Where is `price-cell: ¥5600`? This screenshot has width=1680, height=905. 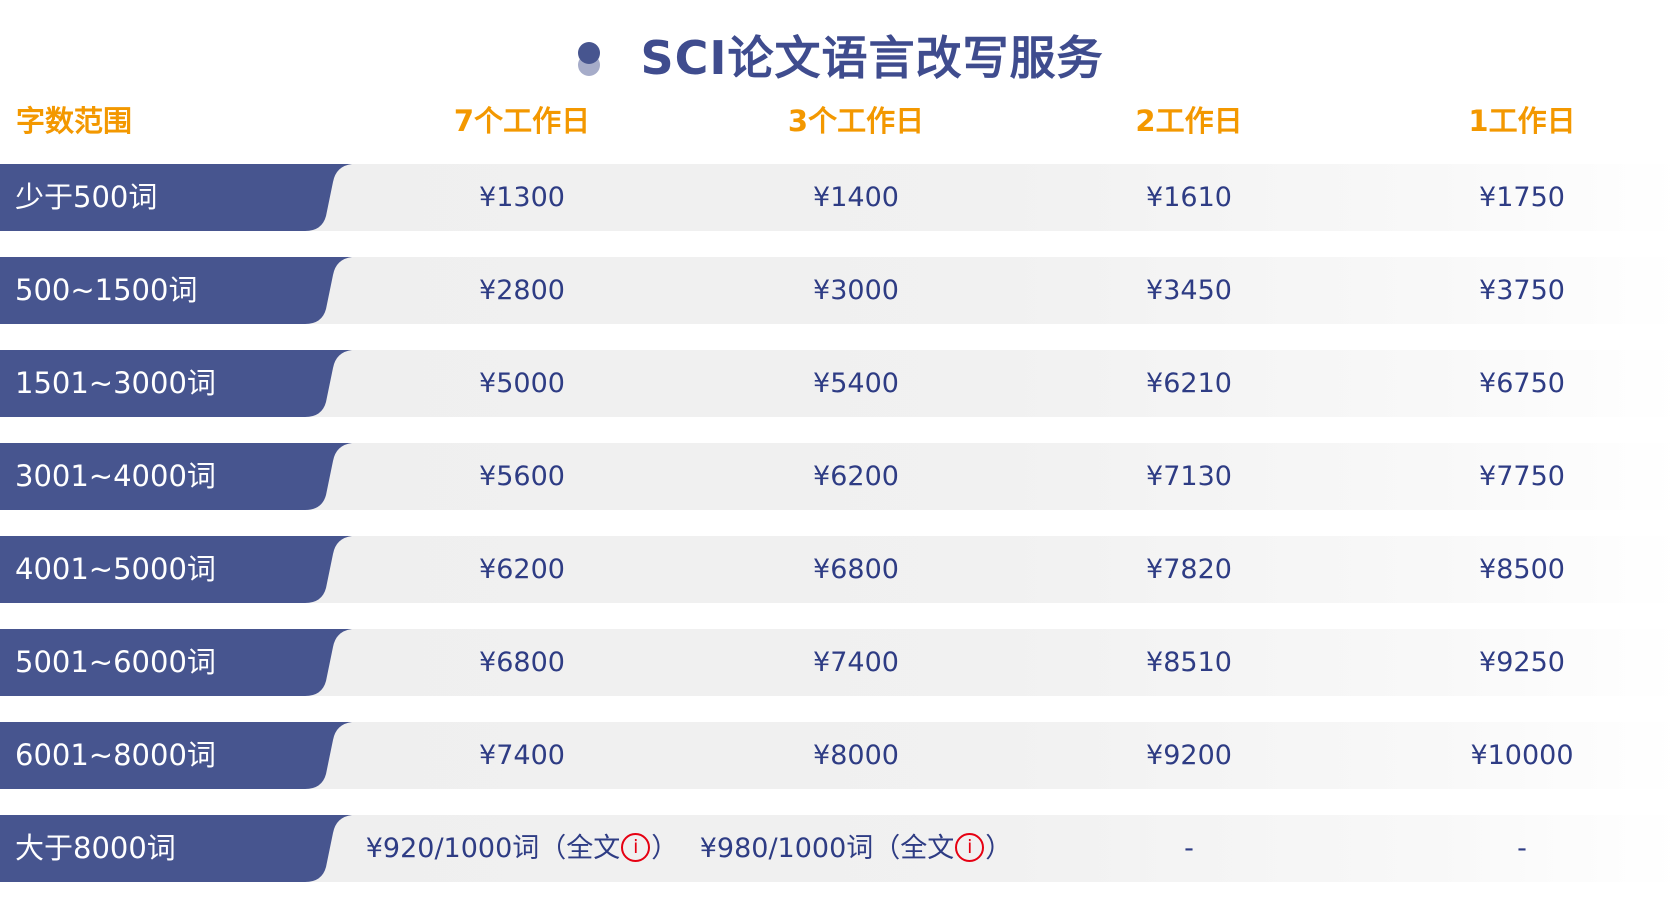
price-cell: ¥5600 is located at coordinates (522, 476).